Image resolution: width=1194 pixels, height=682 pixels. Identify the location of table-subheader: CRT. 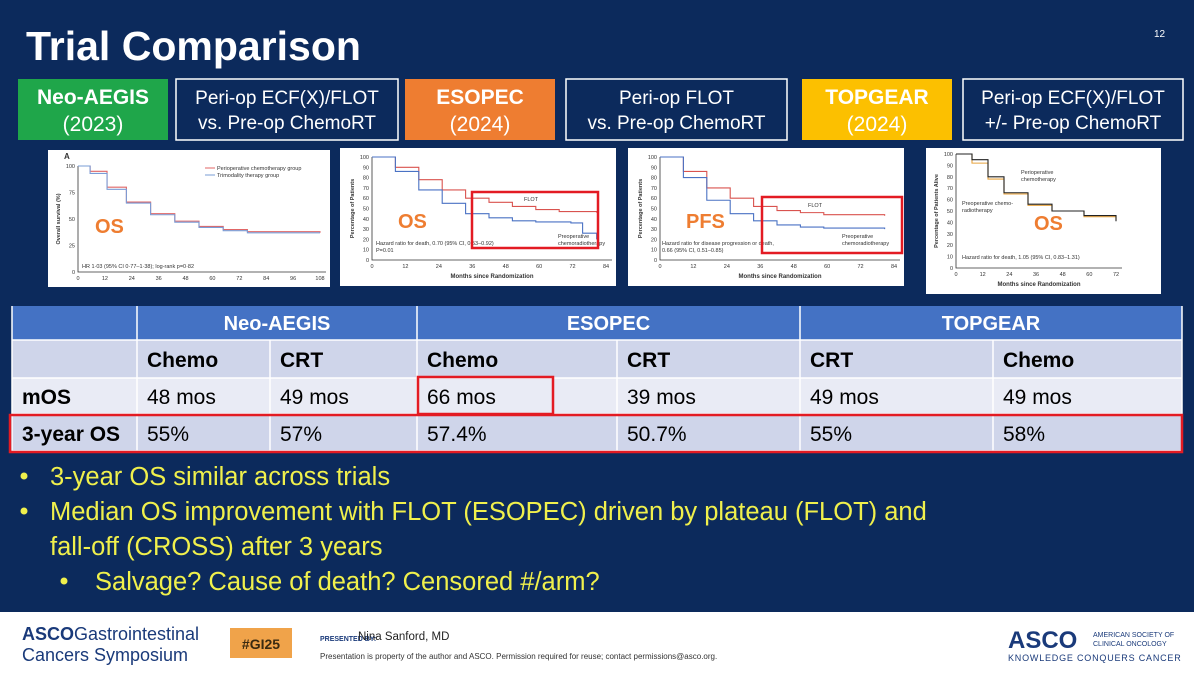
(648, 360).